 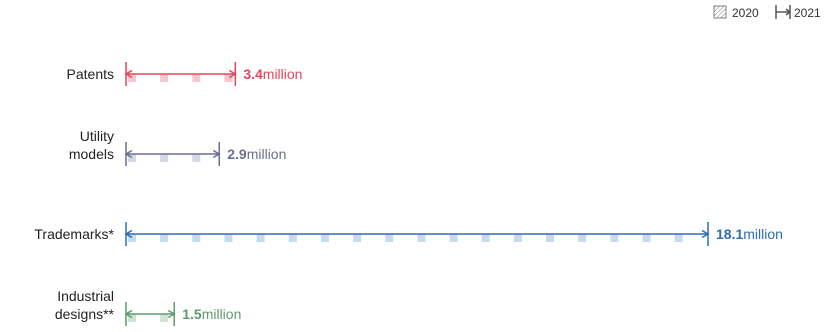 I want to click on row-utility: Utility models 2.9million, so click(x=177, y=147).